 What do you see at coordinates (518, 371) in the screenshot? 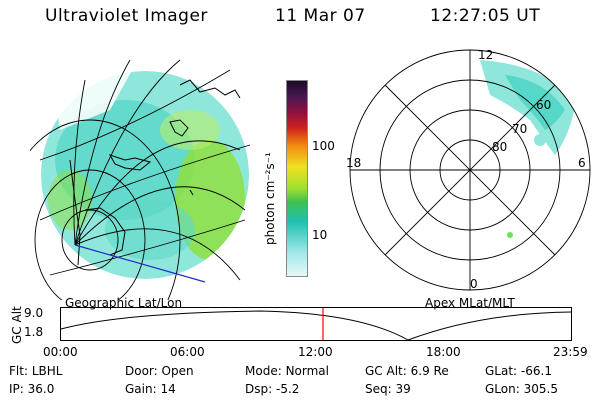
I see `info-glat: GLat: -66.1` at bounding box center [518, 371].